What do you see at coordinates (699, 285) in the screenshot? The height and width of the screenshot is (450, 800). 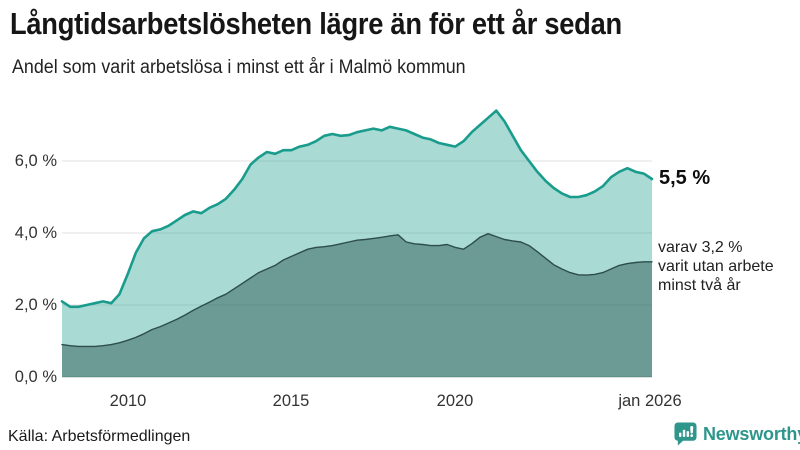 I see `annotation-line-3: minst två år` at bounding box center [699, 285].